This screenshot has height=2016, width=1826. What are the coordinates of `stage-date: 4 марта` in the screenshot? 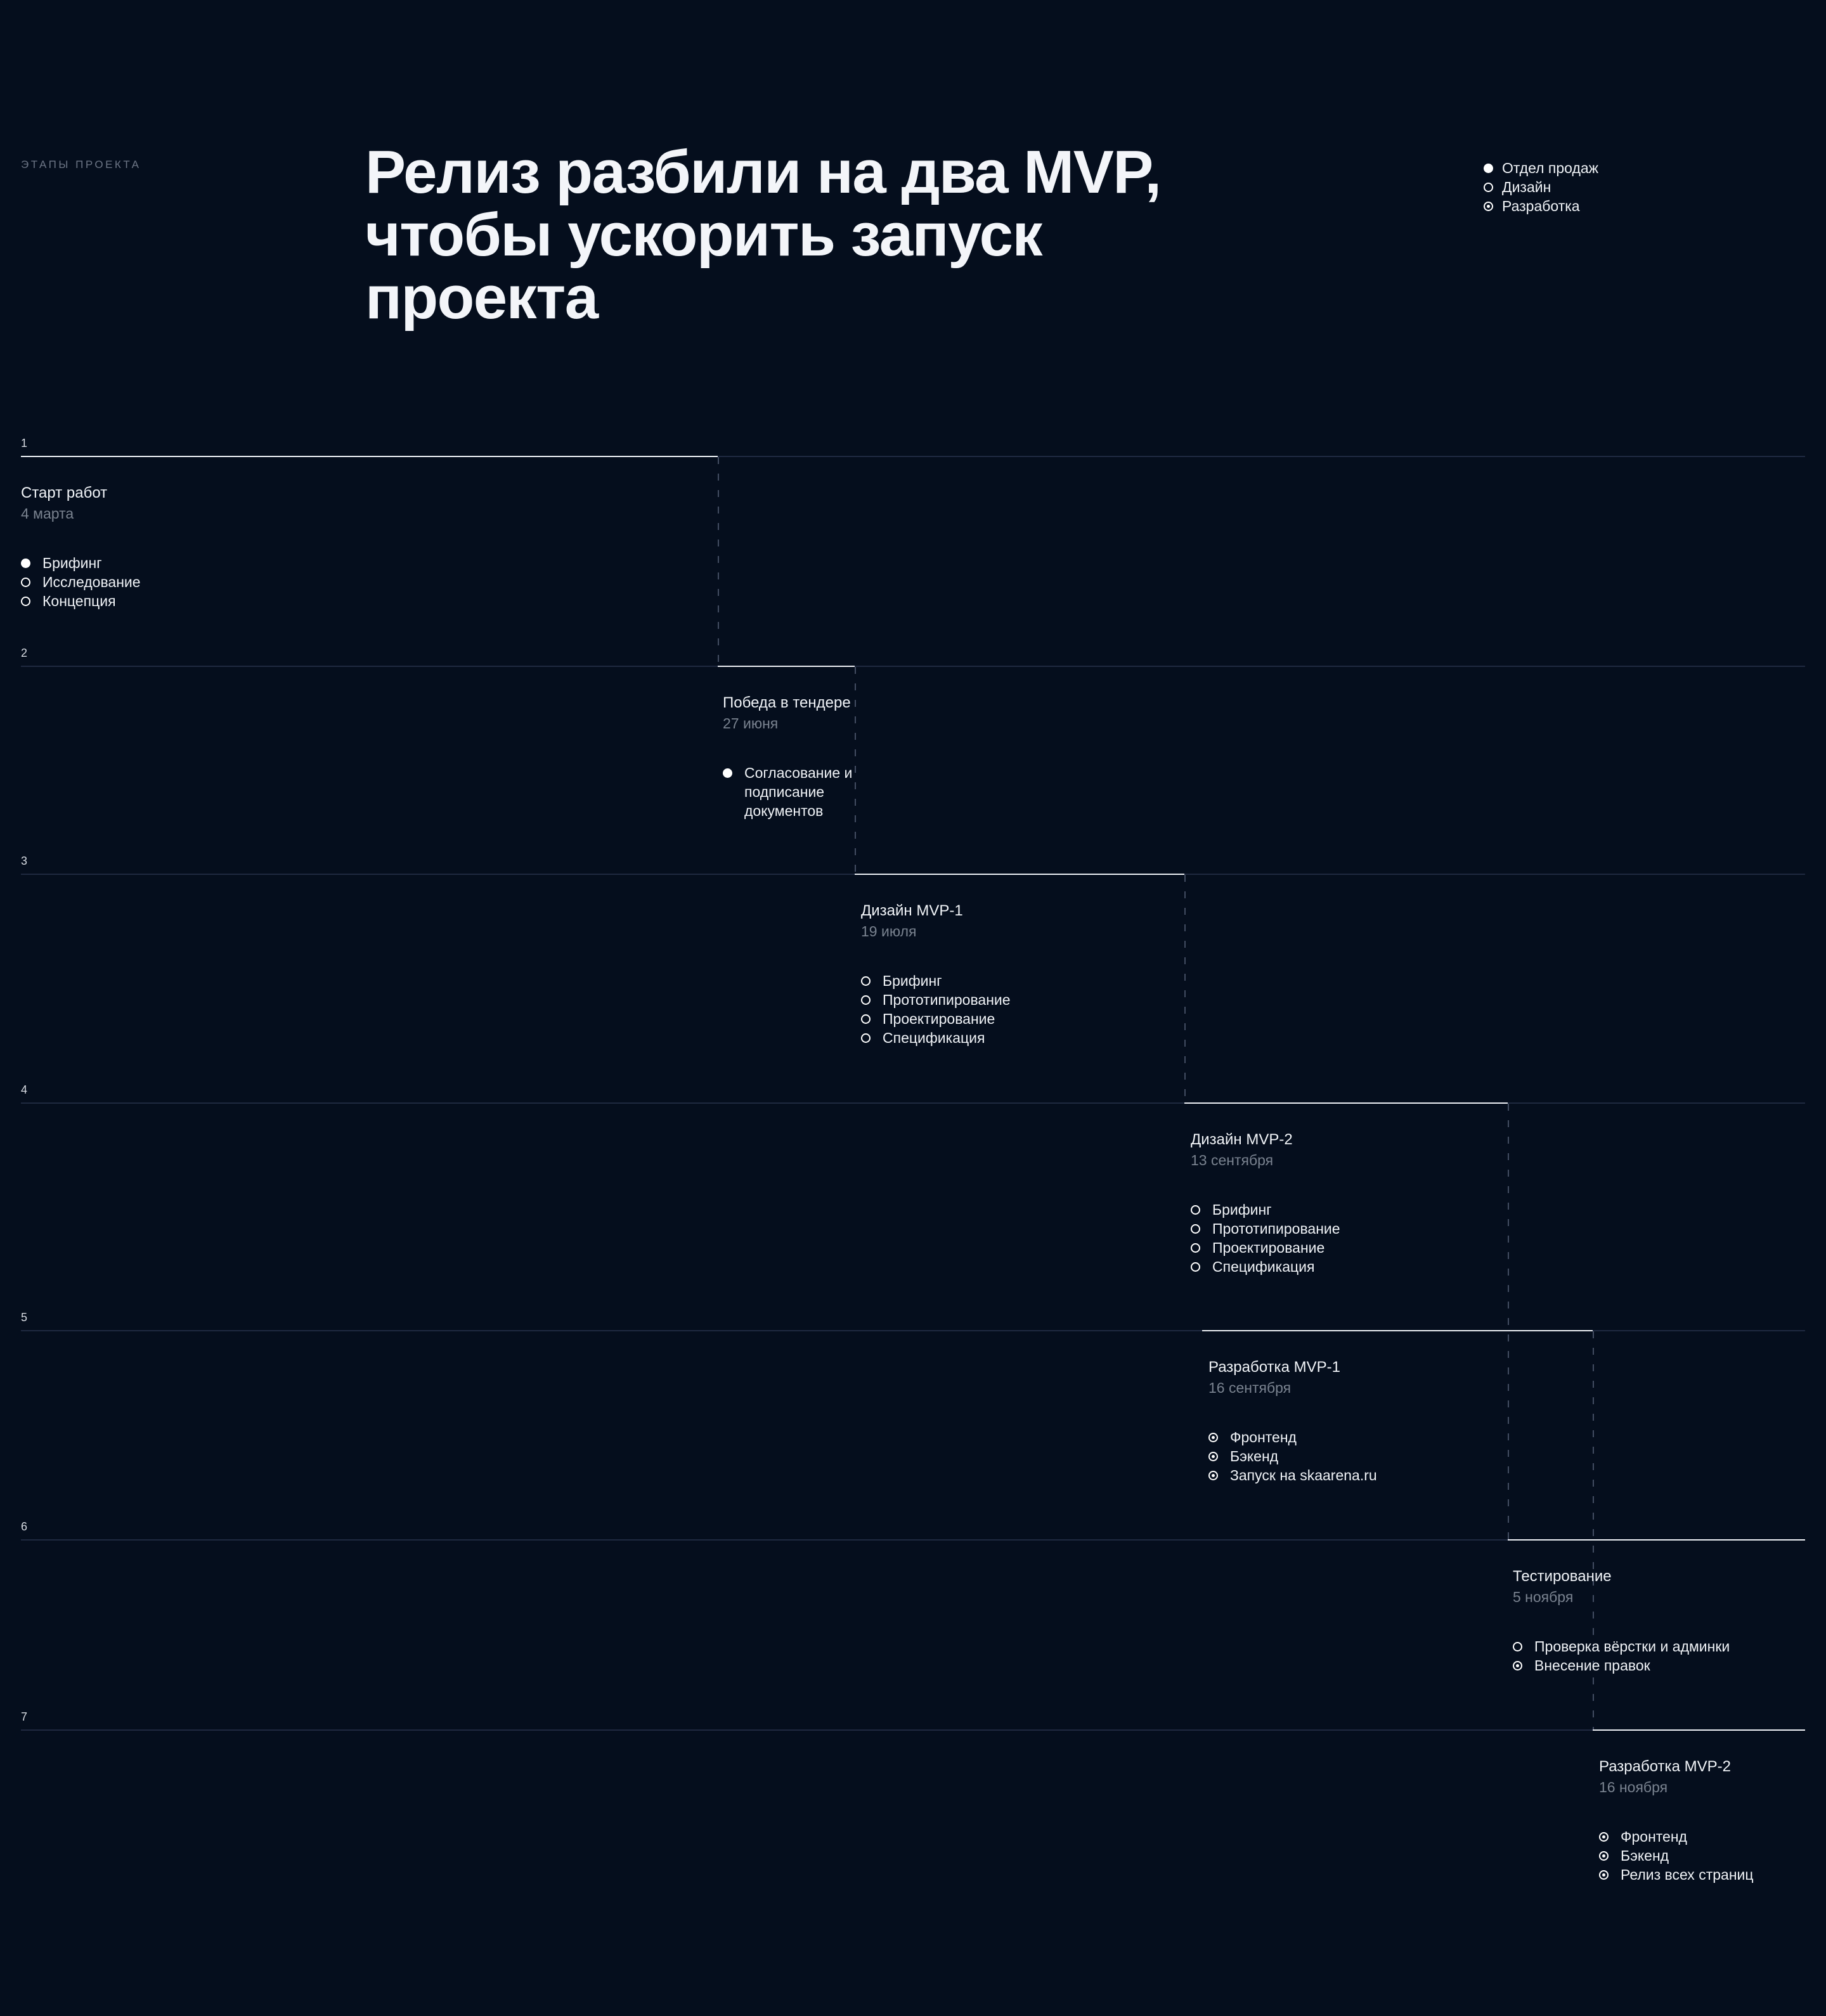 It's located at (47, 513).